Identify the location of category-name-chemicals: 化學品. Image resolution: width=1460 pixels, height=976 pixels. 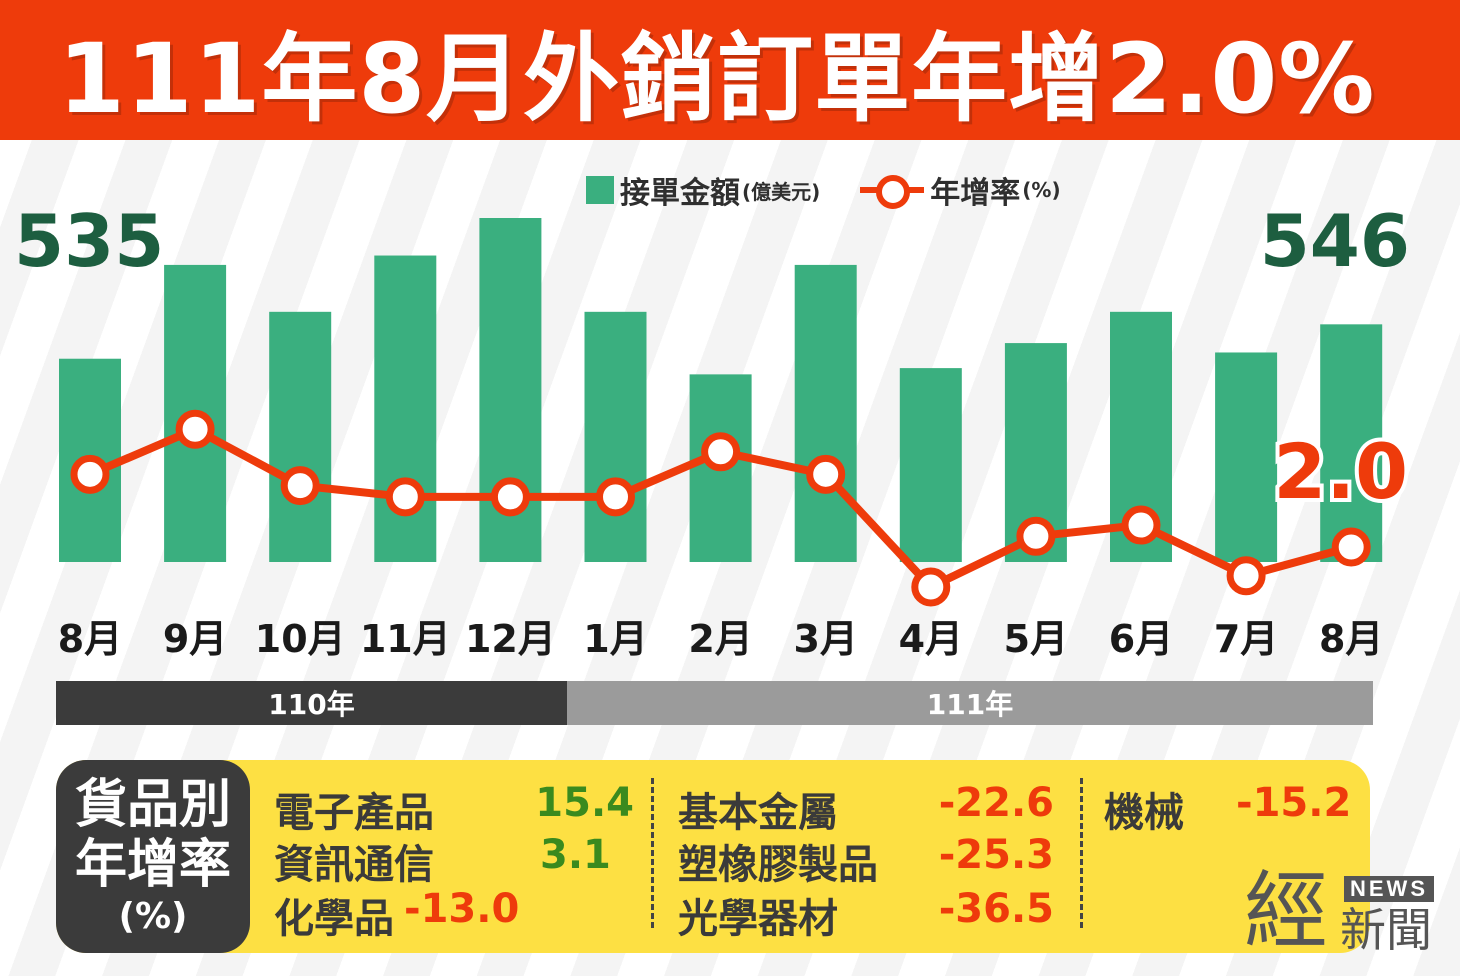
(334, 919).